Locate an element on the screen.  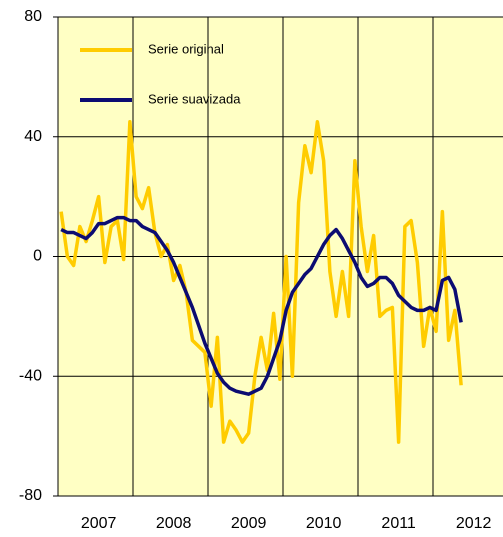
x-tick-label: 2008 is located at coordinates (174, 523).